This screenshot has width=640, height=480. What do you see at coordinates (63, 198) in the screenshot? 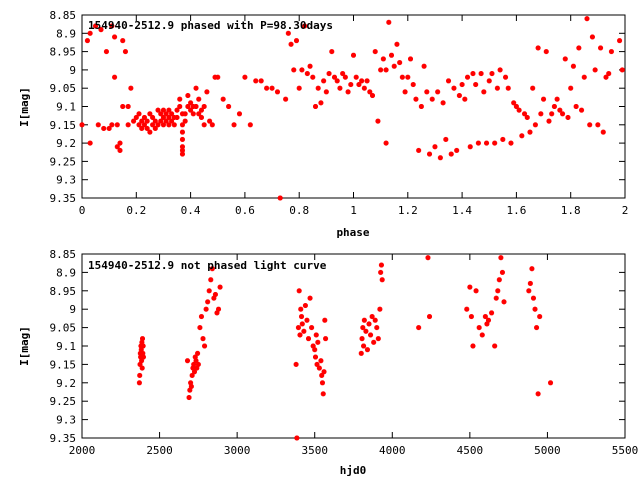
I see `y-tick-label: 9.35` at bounding box center [63, 198].